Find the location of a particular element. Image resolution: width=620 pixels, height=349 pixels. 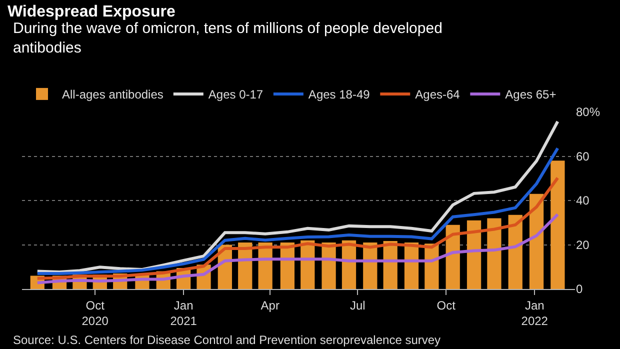

y-tick-label: 20 is located at coordinates (583, 245).